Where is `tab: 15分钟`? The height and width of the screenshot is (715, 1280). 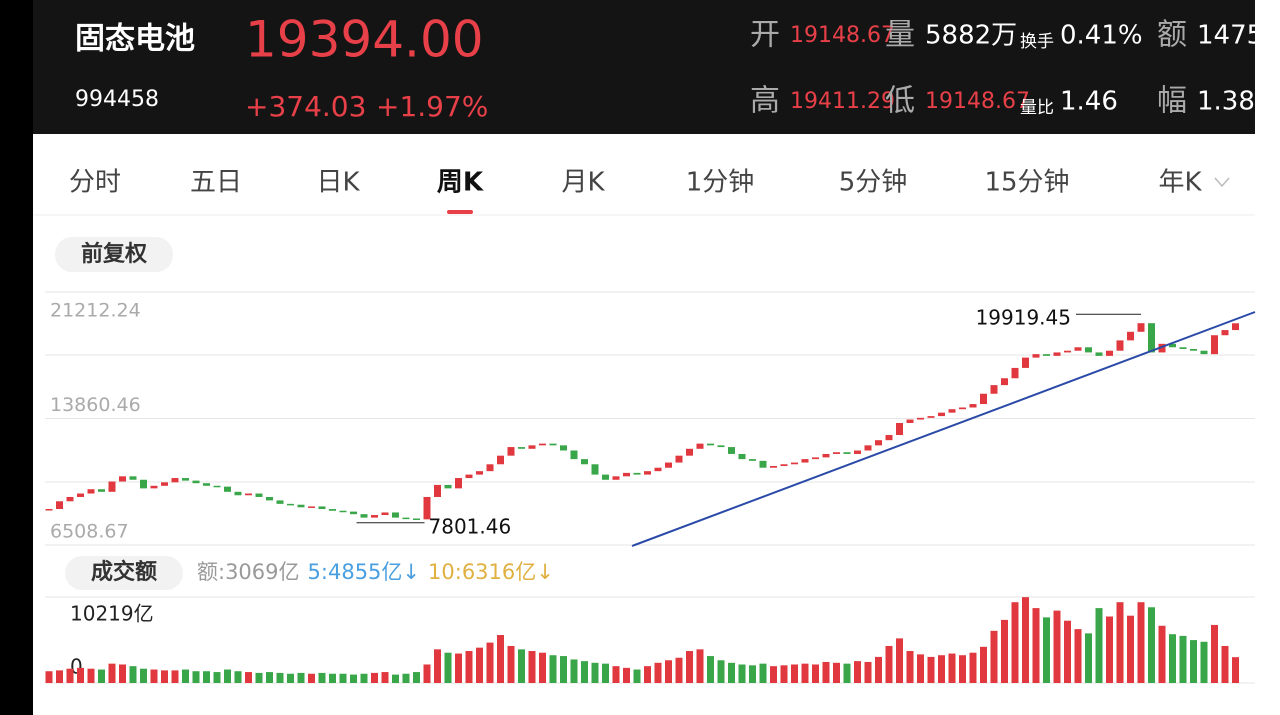
tab: 15分钟 is located at coordinates (1026, 183).